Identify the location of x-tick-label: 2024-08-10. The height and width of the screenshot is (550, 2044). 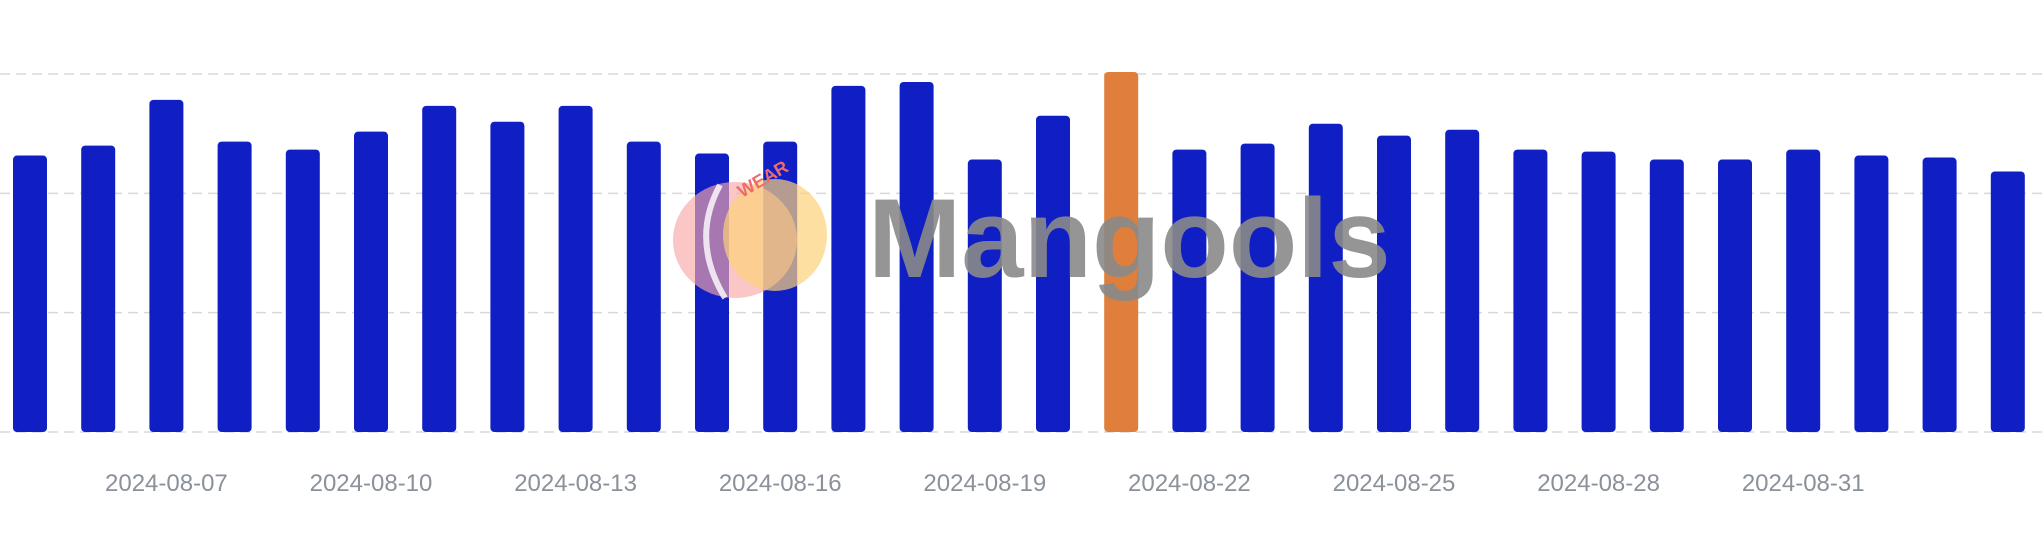
(371, 483).